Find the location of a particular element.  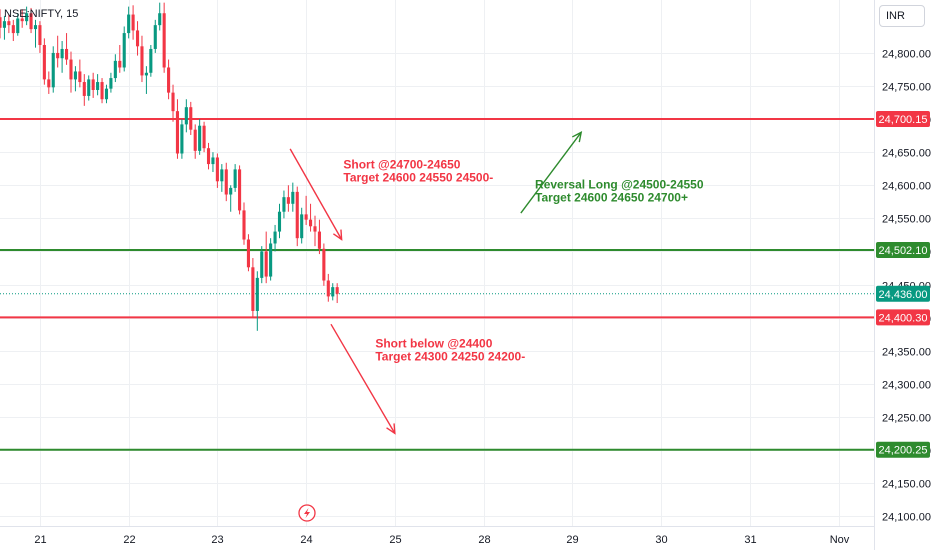

x-tick-label: 30 is located at coordinates (661, 540).